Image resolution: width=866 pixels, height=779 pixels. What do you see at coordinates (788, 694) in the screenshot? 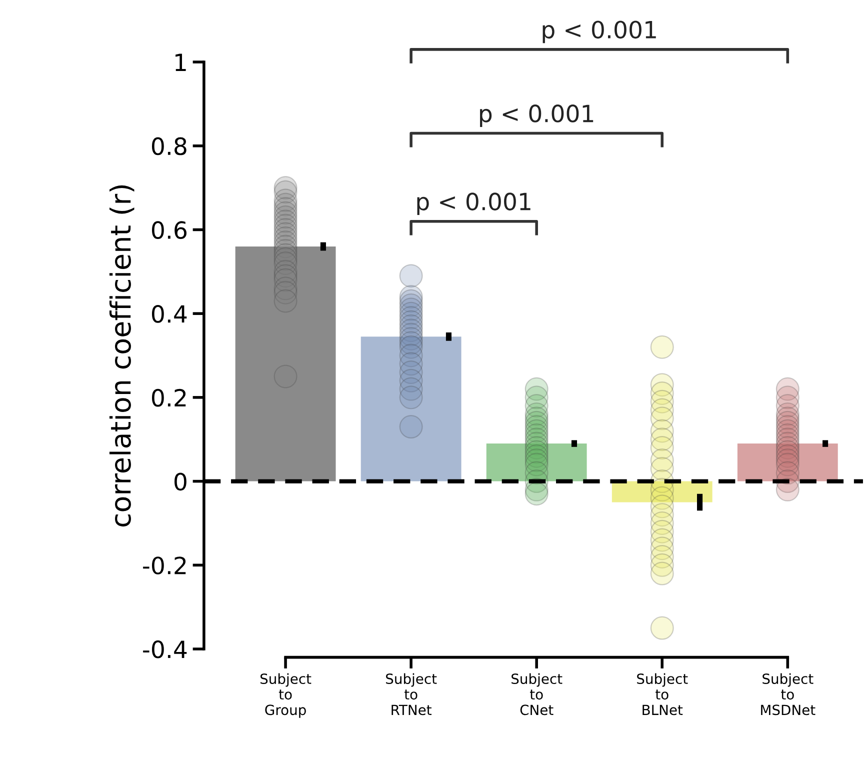
I see `x-tick-label: Subject to MSDNet` at bounding box center [788, 694].